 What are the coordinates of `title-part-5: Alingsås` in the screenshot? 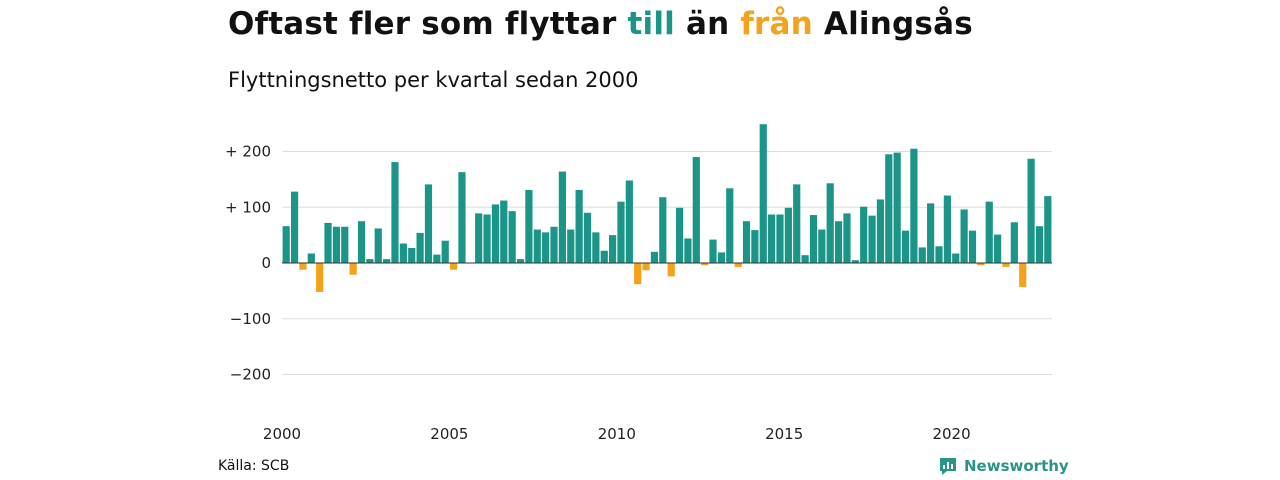 It's located at (892, 24).